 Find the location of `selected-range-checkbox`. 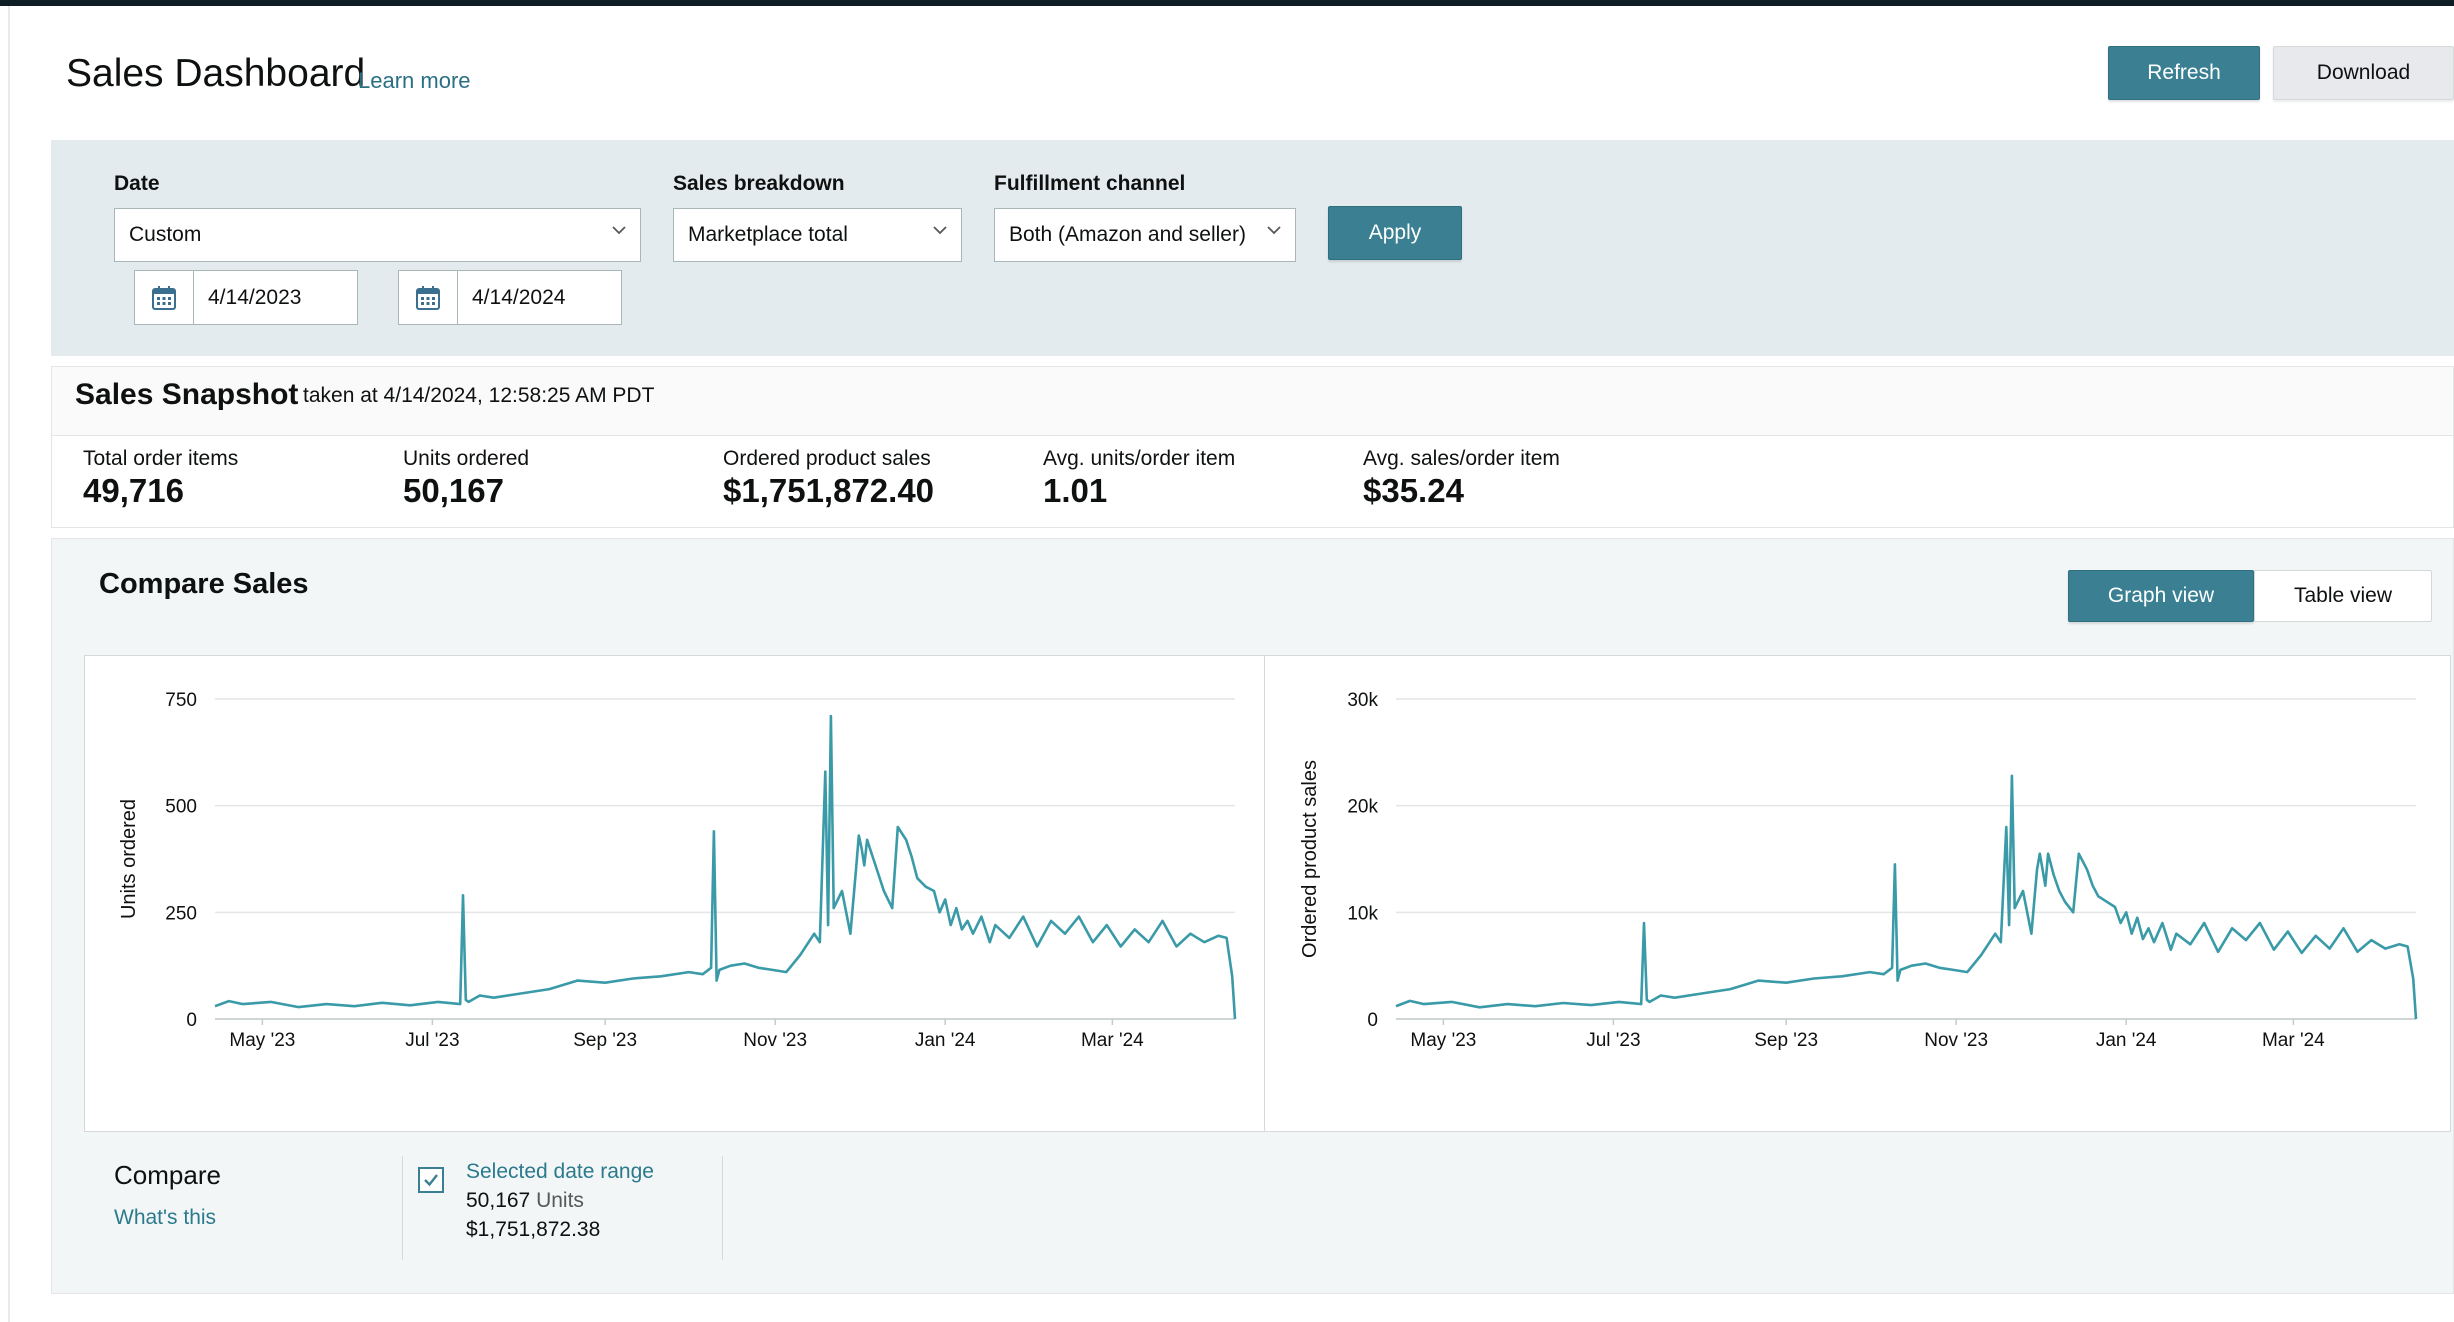

selected-range-checkbox is located at coordinates (431, 1180).